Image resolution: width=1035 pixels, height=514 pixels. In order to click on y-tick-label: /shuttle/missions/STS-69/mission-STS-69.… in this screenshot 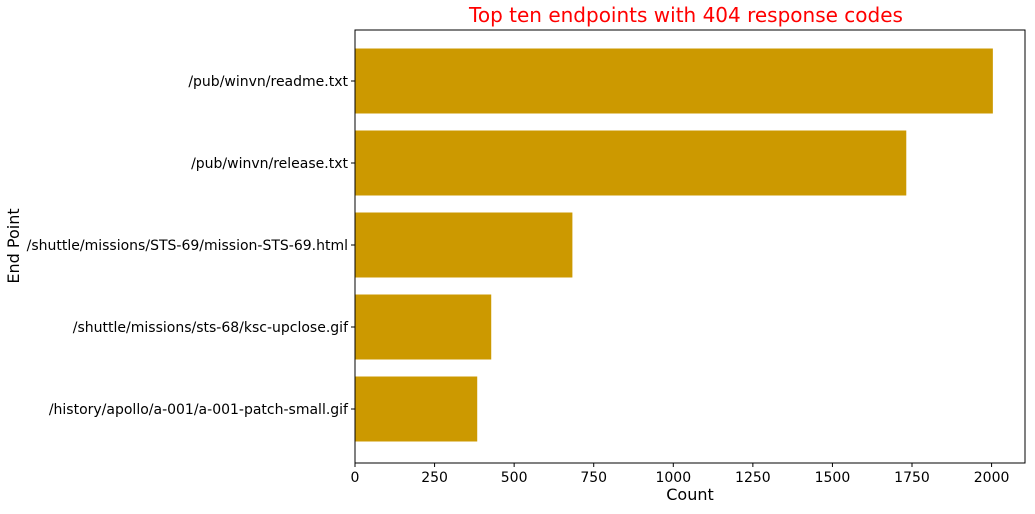, I will do `click(187, 246)`.